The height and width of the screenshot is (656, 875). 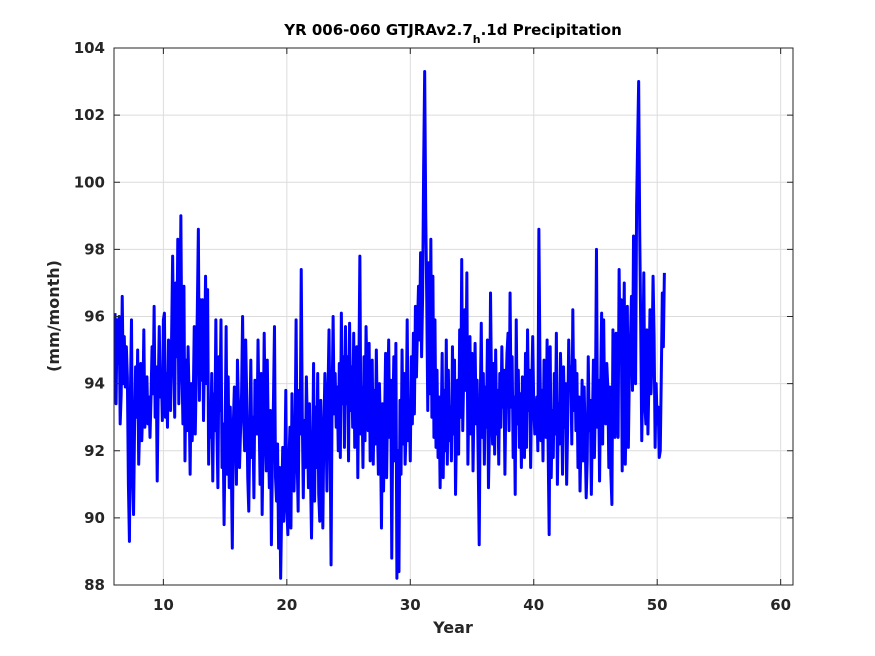 What do you see at coordinates (94, 518) in the screenshot?
I see `y-tick-label: 90` at bounding box center [94, 518].